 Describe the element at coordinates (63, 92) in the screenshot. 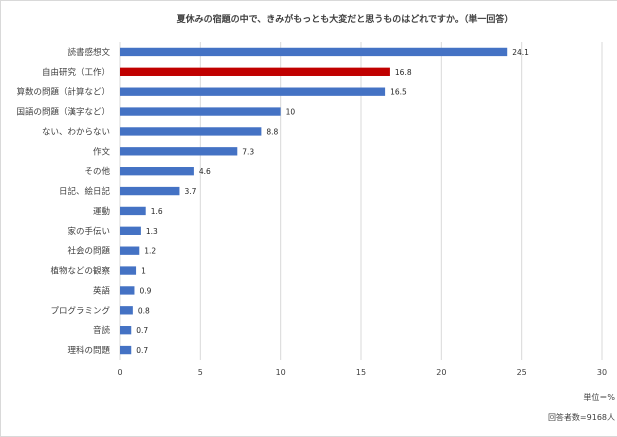

I see `category-label: 算数の問題（計算など）` at that location.